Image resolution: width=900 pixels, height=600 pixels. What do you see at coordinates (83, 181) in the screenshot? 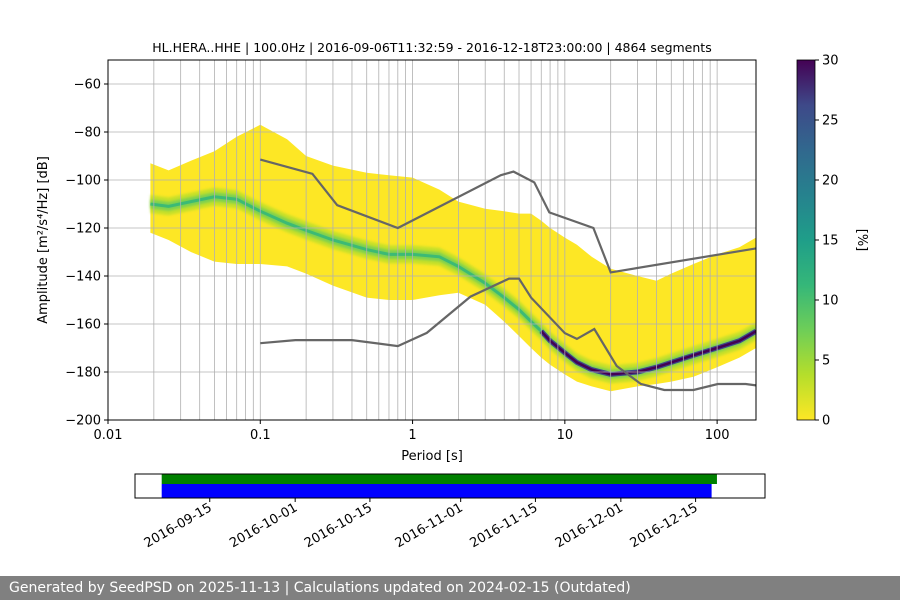
I see `y-tick-label: −100` at bounding box center [83, 181].